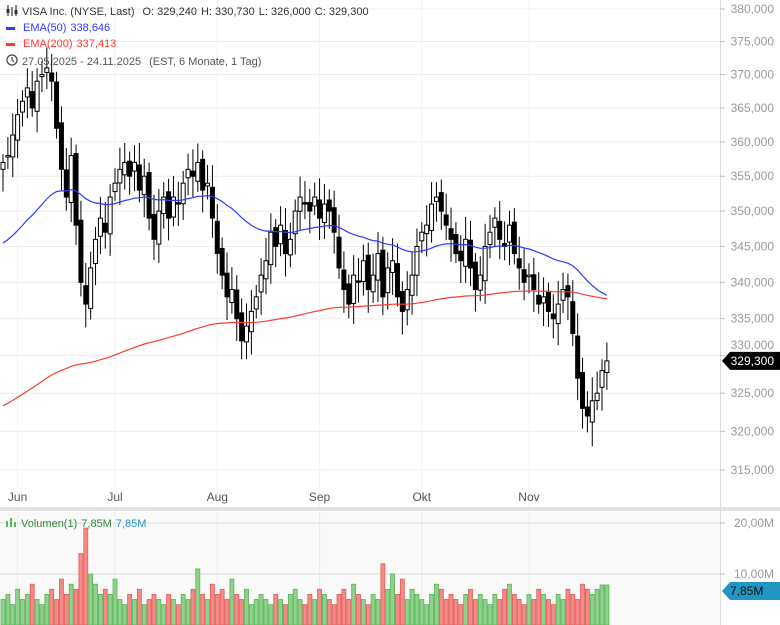 The height and width of the screenshot is (625, 780). Describe the element at coordinates (58, 28) in the screenshot. I see `ema50-legend: EMA(50) 338,646` at that location.